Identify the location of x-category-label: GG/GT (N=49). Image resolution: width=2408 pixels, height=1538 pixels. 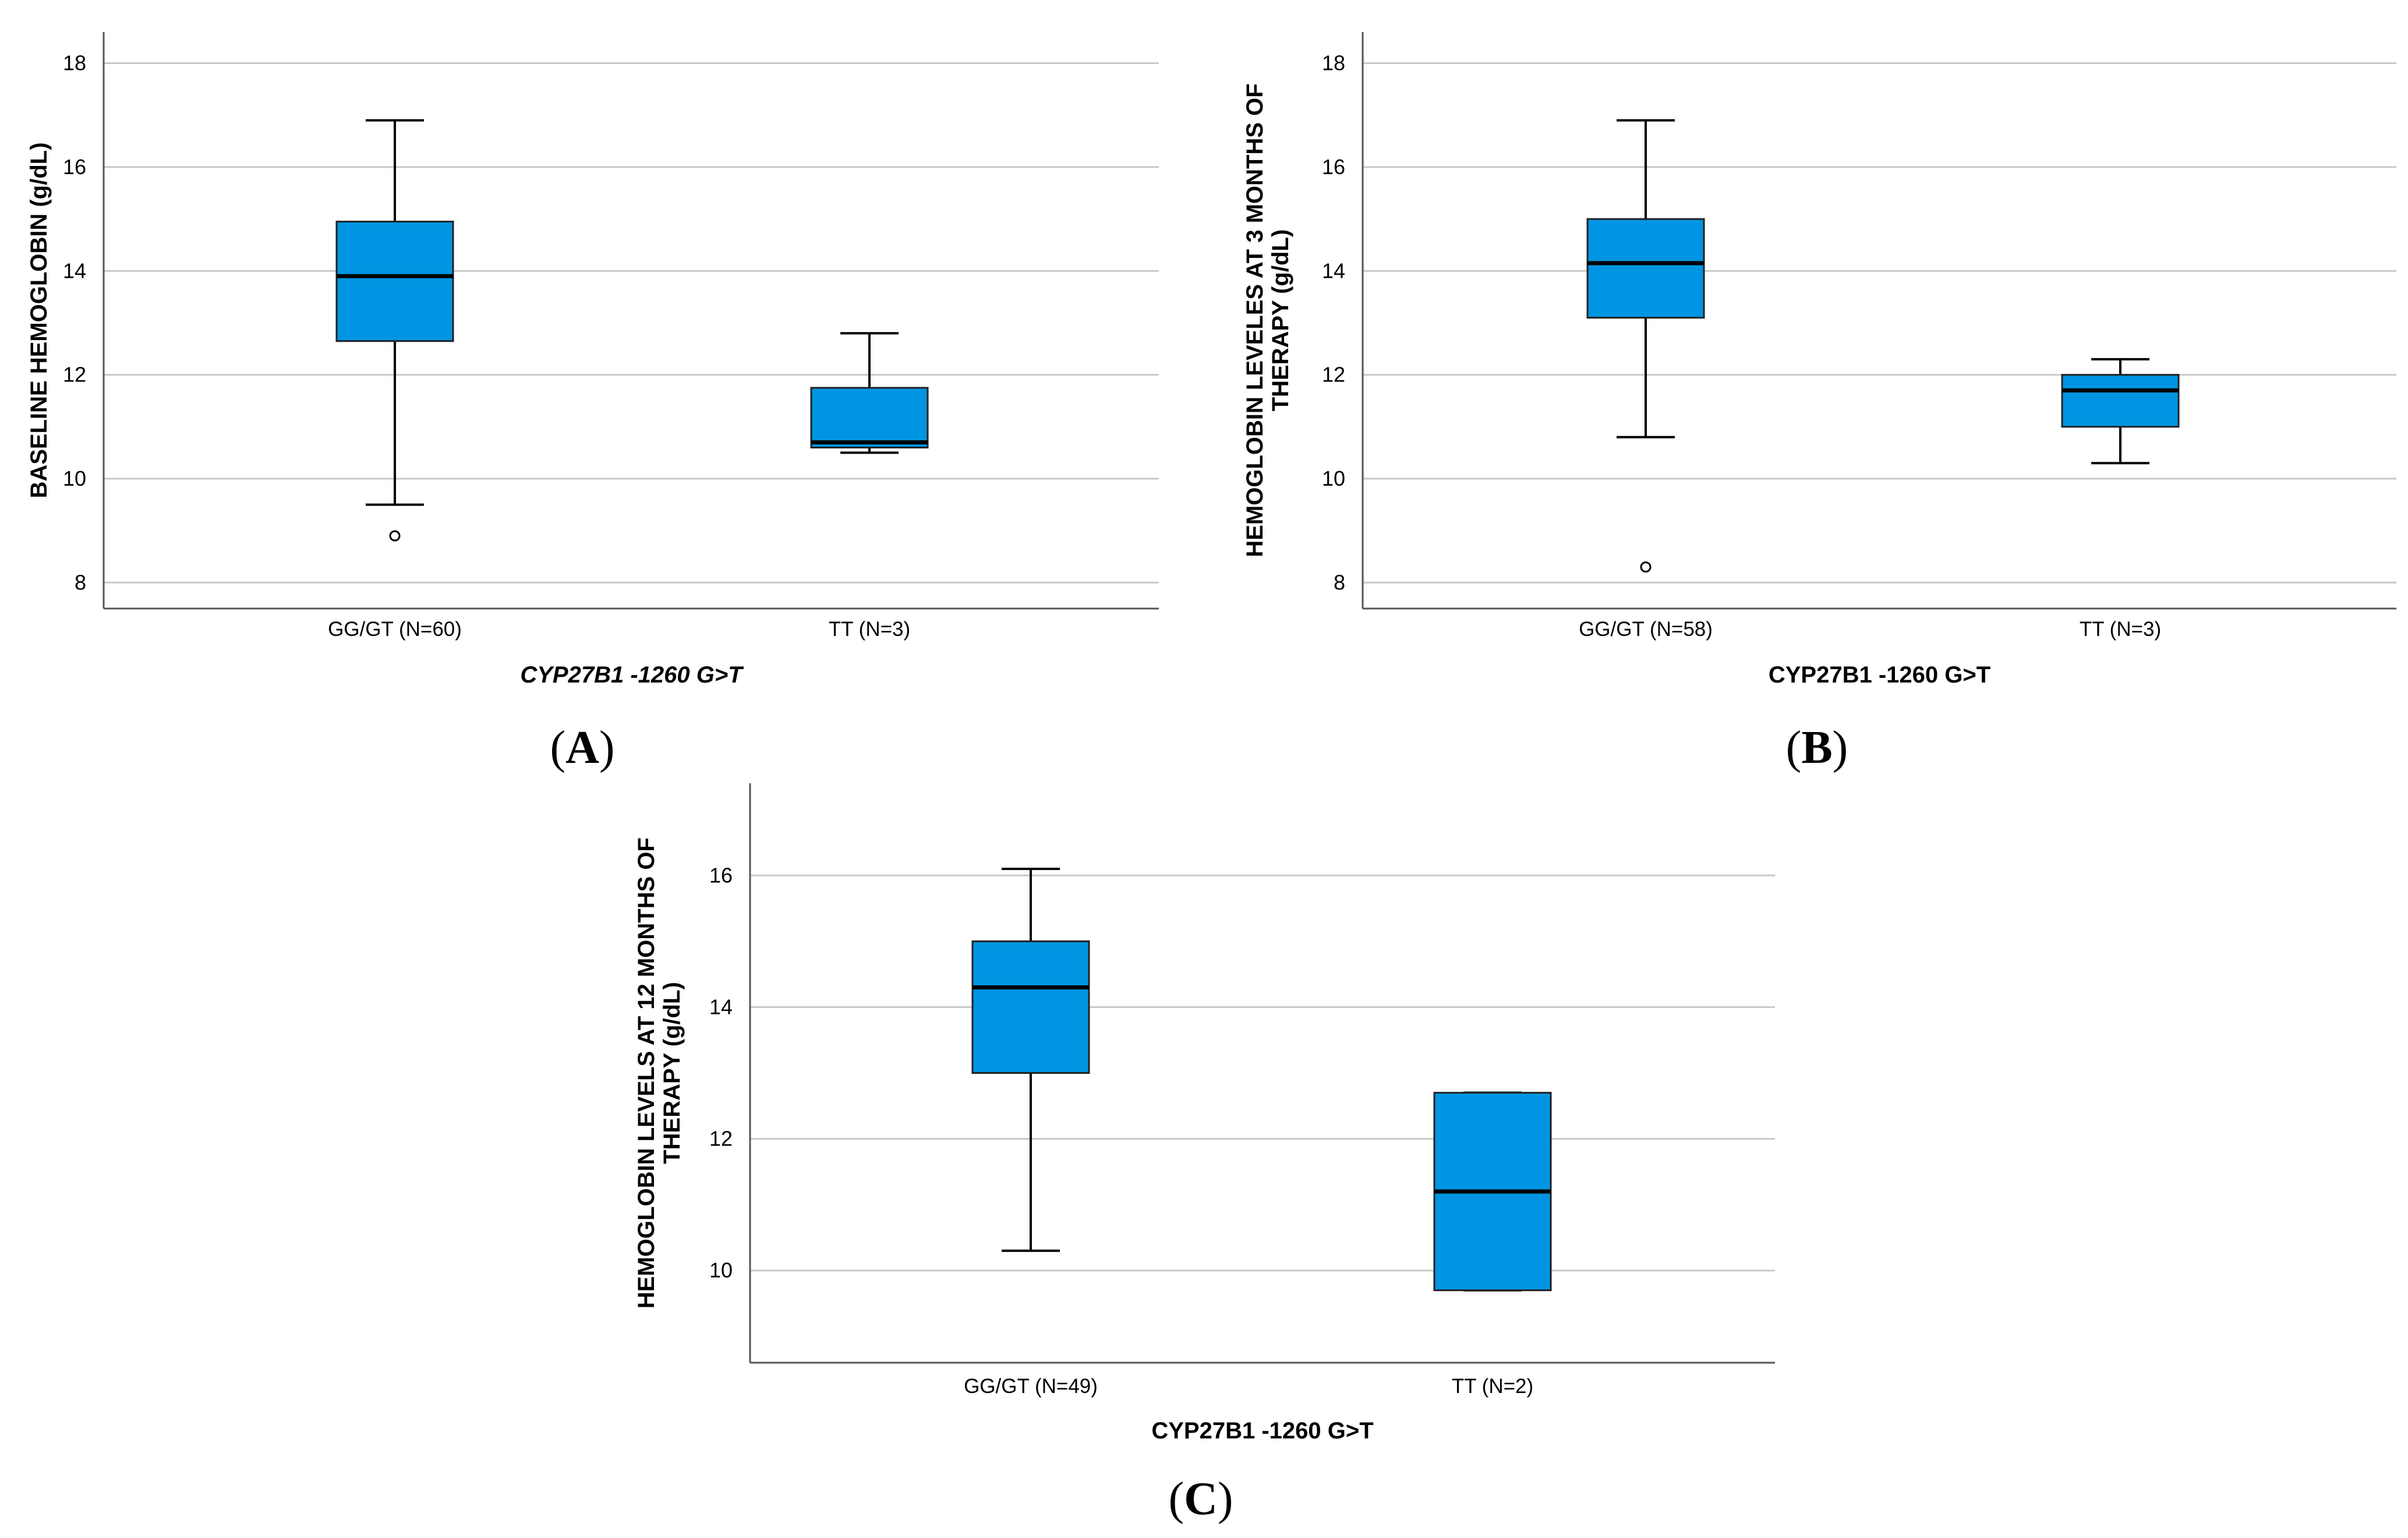
(1031, 1386).